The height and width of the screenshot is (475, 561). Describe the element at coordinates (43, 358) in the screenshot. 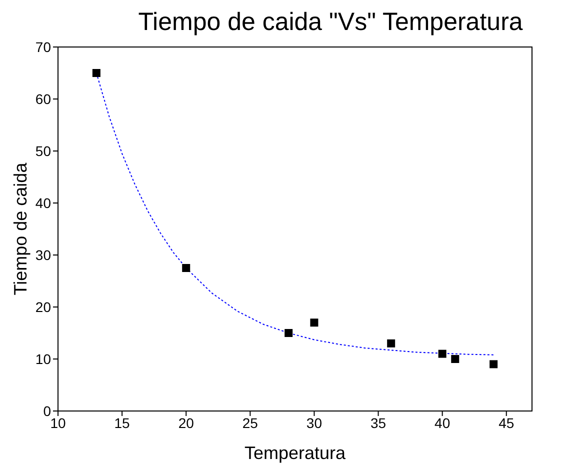

I see `y-tick-label: 10` at that location.